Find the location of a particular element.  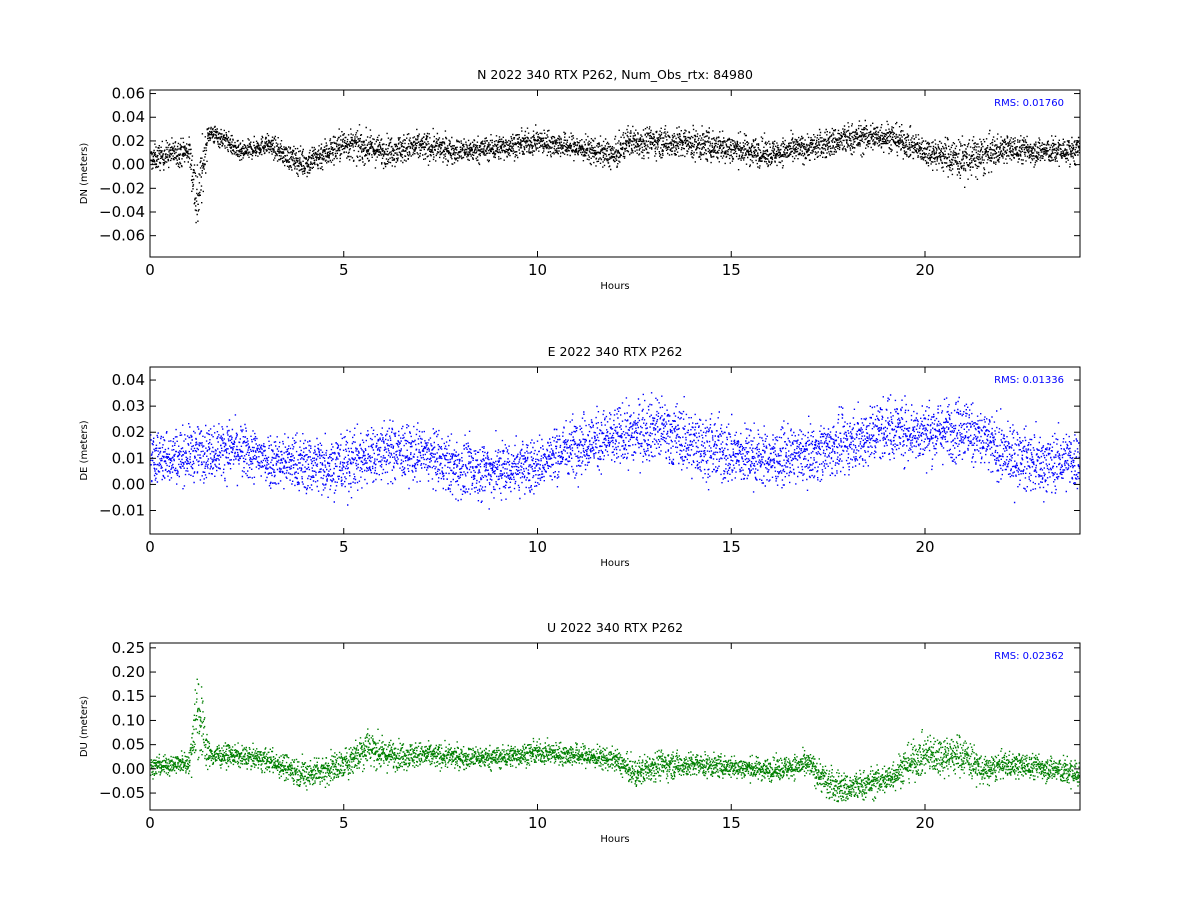

data-points-up is located at coordinates (615, 740).